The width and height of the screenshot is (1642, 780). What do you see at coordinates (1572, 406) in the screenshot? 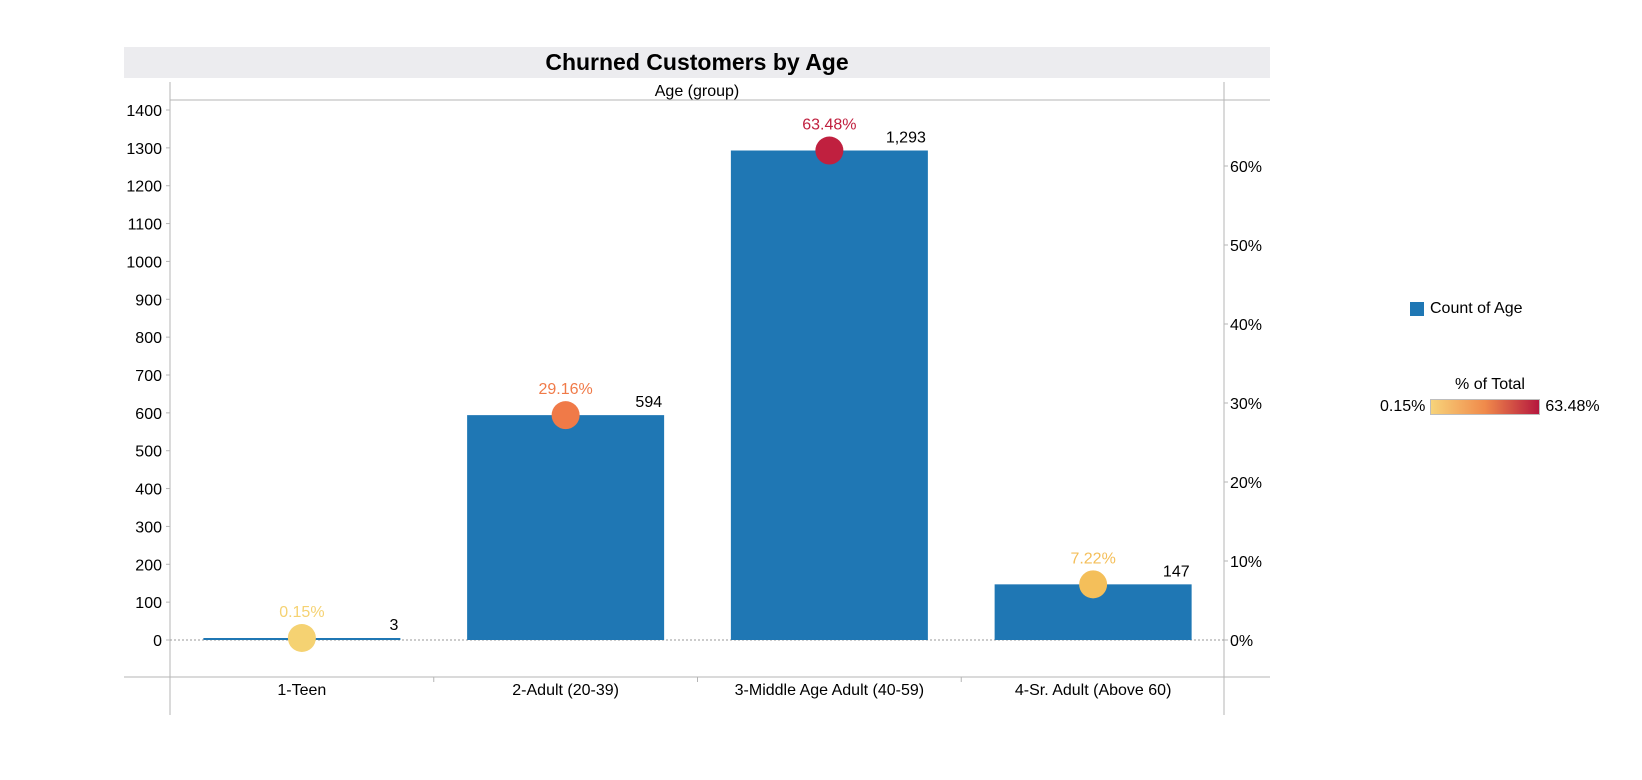
I see `legend-gradient-max: 63.48%` at bounding box center [1572, 406].